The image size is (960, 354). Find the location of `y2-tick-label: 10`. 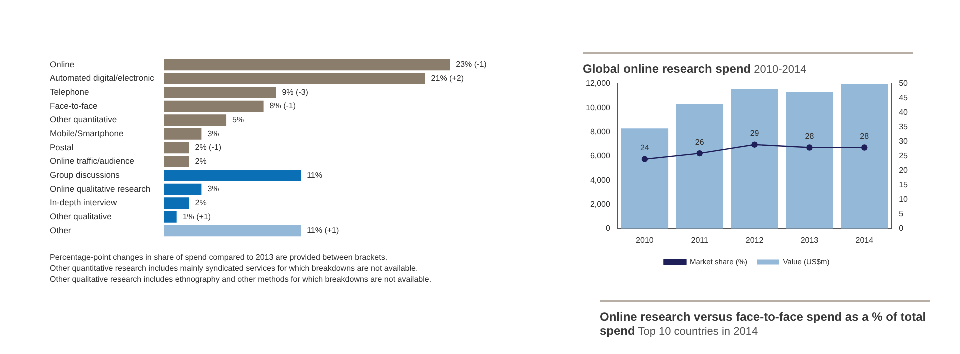

y2-tick-label: 10 is located at coordinates (904, 199).